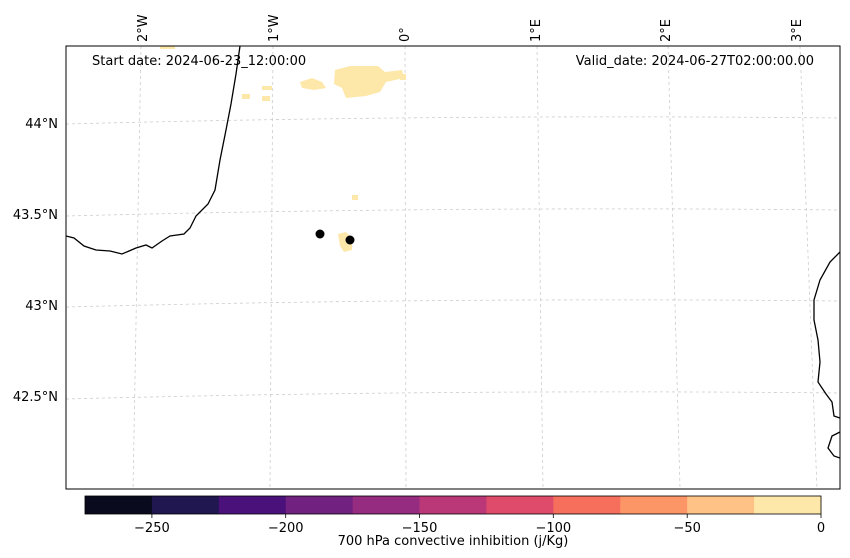 This screenshot has width=850, height=558. I want to click on coastline-east-lower, so click(833, 445).